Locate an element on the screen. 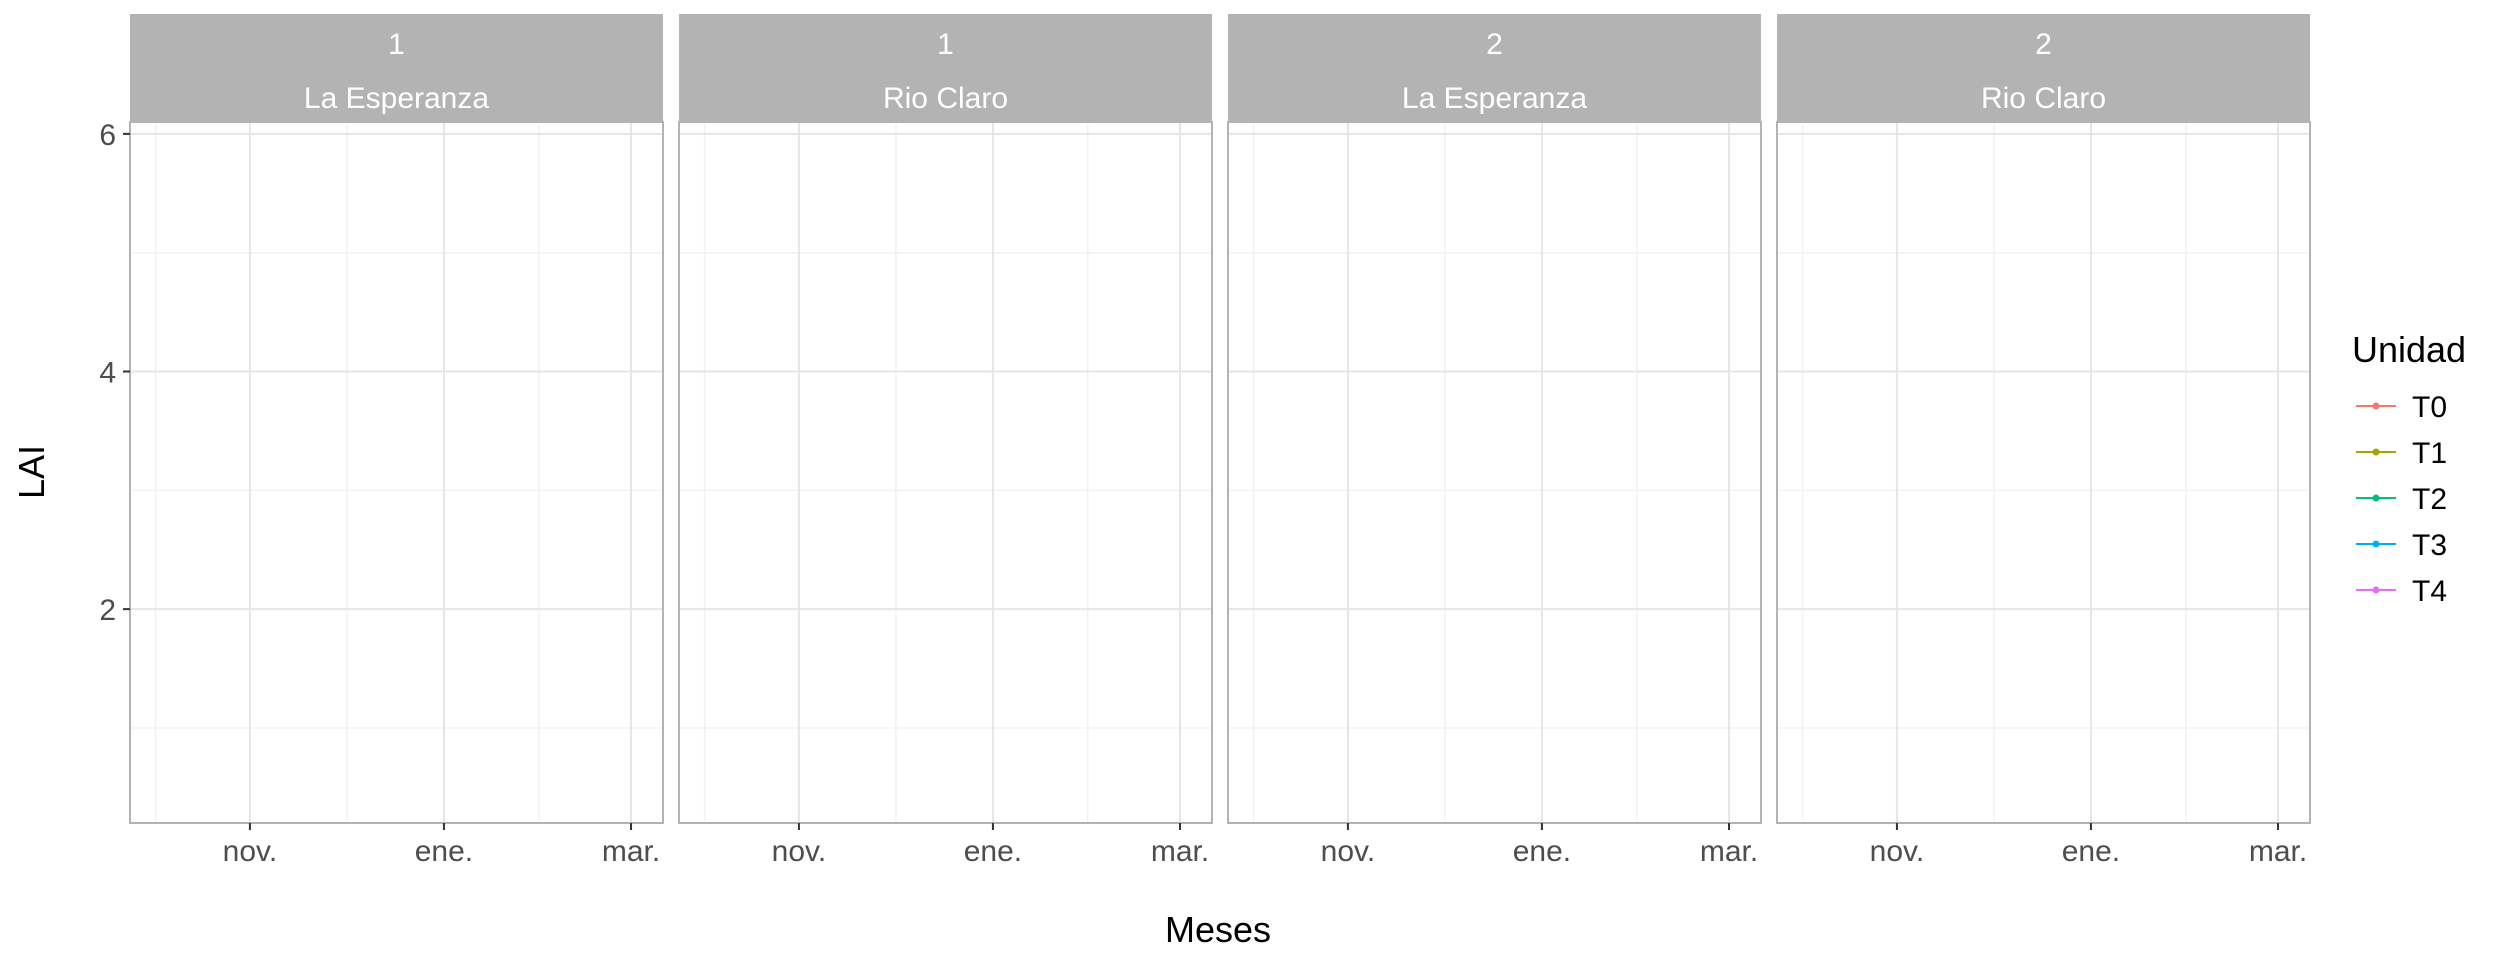  y-axis: 2 4 6 is located at coordinates (114, 373).